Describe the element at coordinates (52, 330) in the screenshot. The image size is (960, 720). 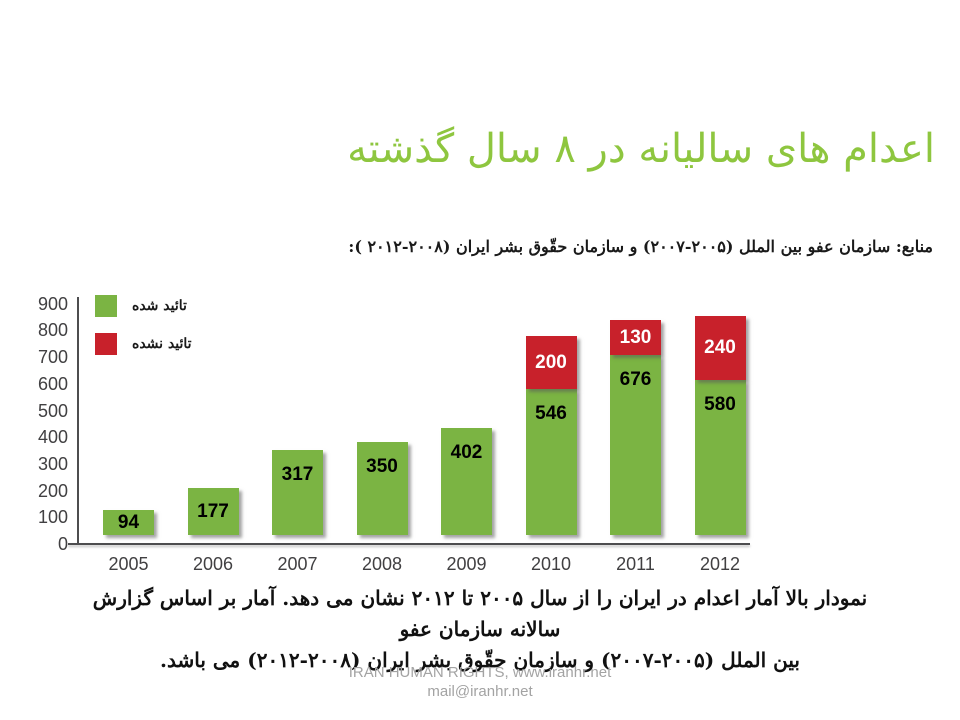
I see `y-tick-label: 800` at that location.